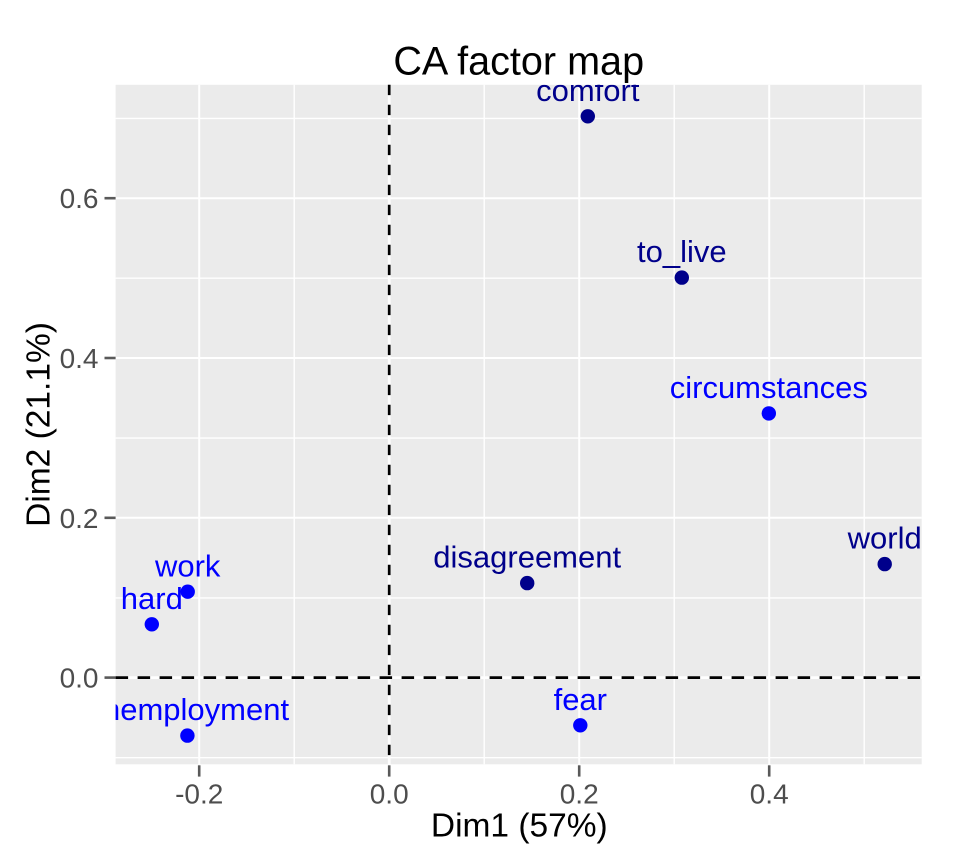 This screenshot has height=864, width=960. What do you see at coordinates (519, 825) in the screenshot?
I see `svg-text: Dim1 (57%)` at bounding box center [519, 825].